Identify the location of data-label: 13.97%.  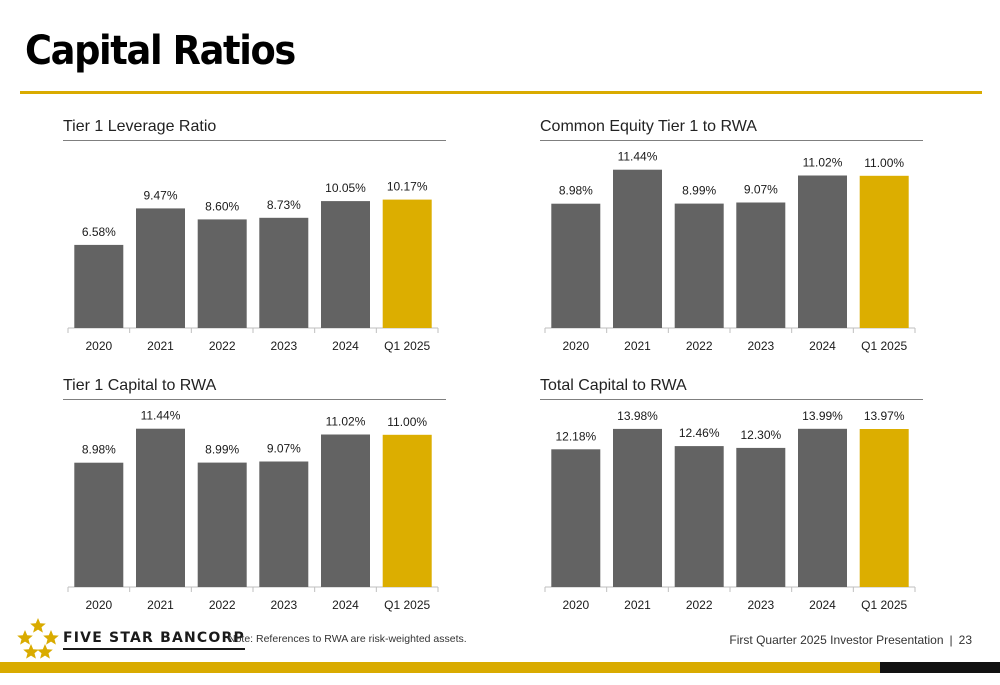
(884, 416).